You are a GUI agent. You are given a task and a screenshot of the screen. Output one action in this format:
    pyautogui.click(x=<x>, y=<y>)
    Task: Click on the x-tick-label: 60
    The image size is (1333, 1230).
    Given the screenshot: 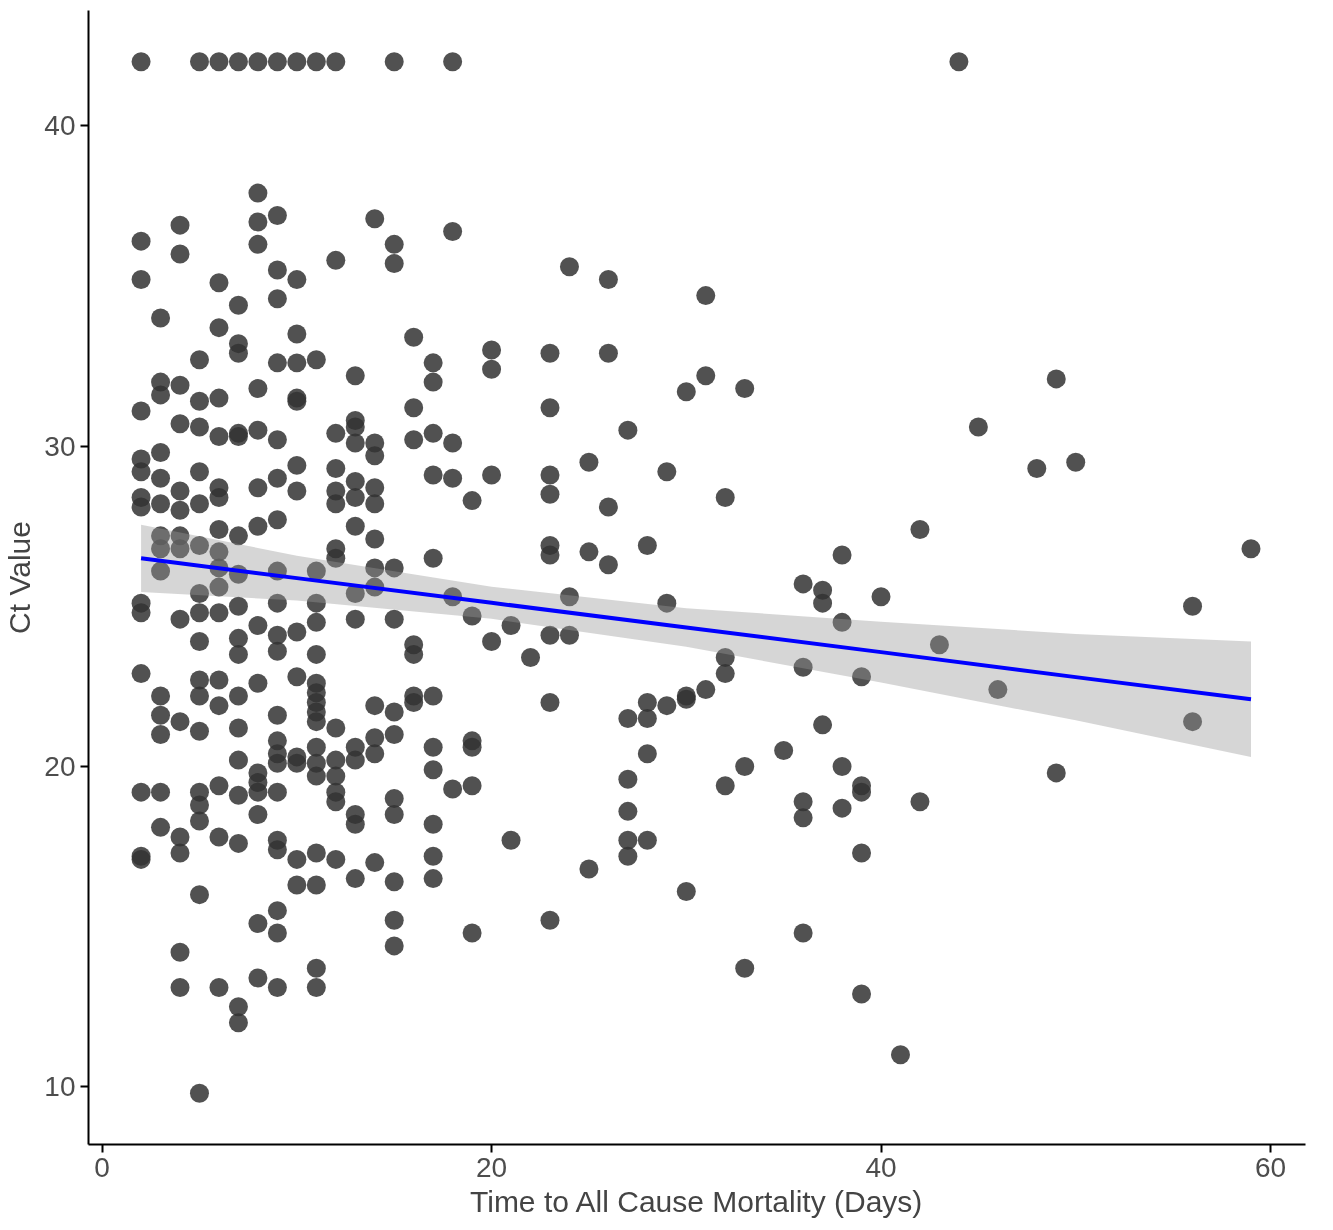 What is the action you would take?
    pyautogui.click(x=1270, y=1167)
    